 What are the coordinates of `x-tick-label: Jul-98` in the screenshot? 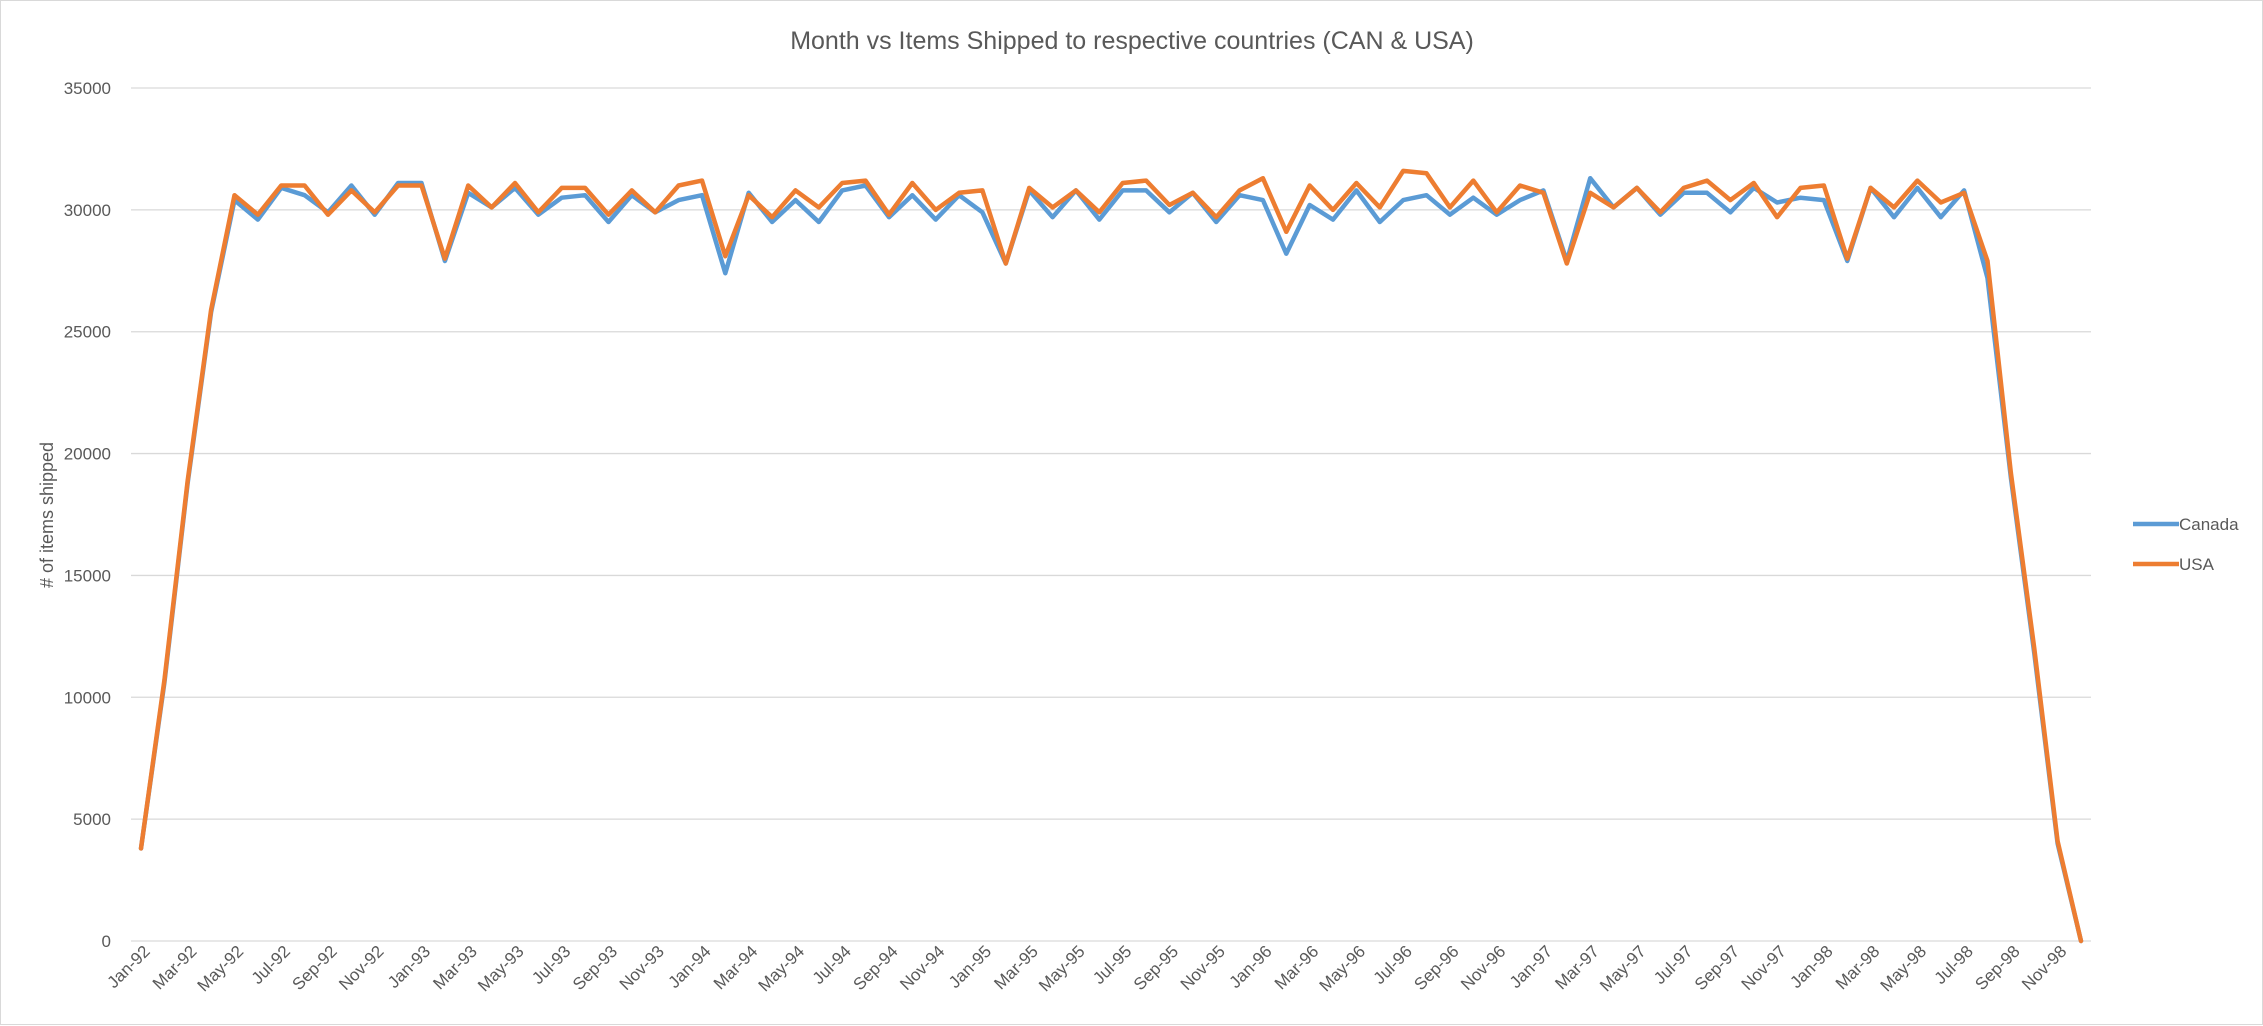 It's located at (1954, 965).